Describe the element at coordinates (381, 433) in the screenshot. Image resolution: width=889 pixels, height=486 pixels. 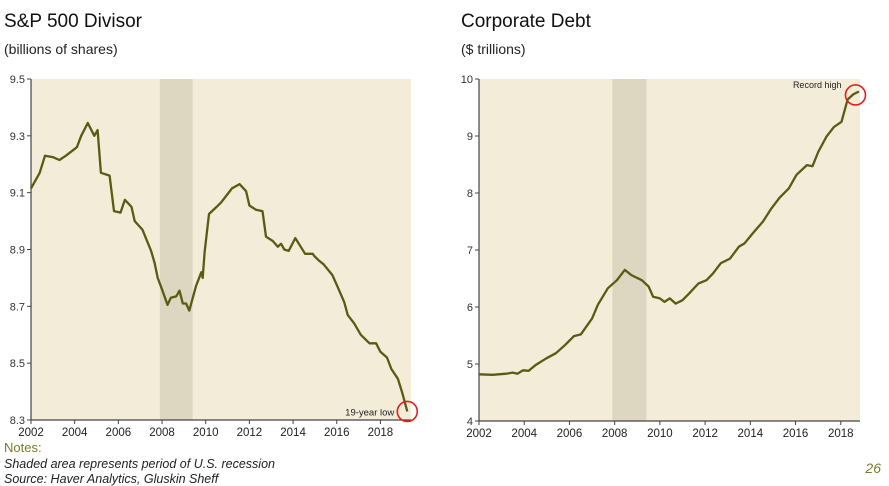
I see `left-x-tick-label: 2018` at that location.